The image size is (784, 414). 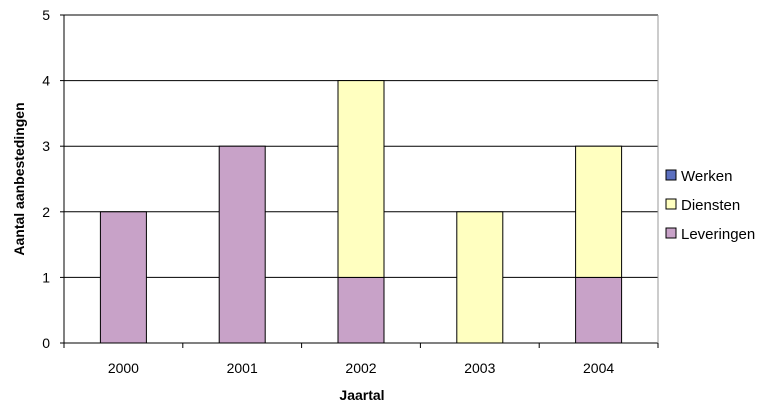 I want to click on legend-label-werken: Werken, so click(x=706, y=176).